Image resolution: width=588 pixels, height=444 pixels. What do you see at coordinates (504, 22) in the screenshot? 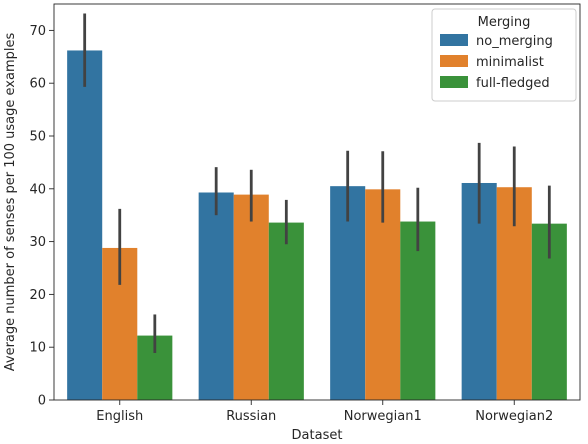
I see `legend-title: Merging` at bounding box center [504, 22].